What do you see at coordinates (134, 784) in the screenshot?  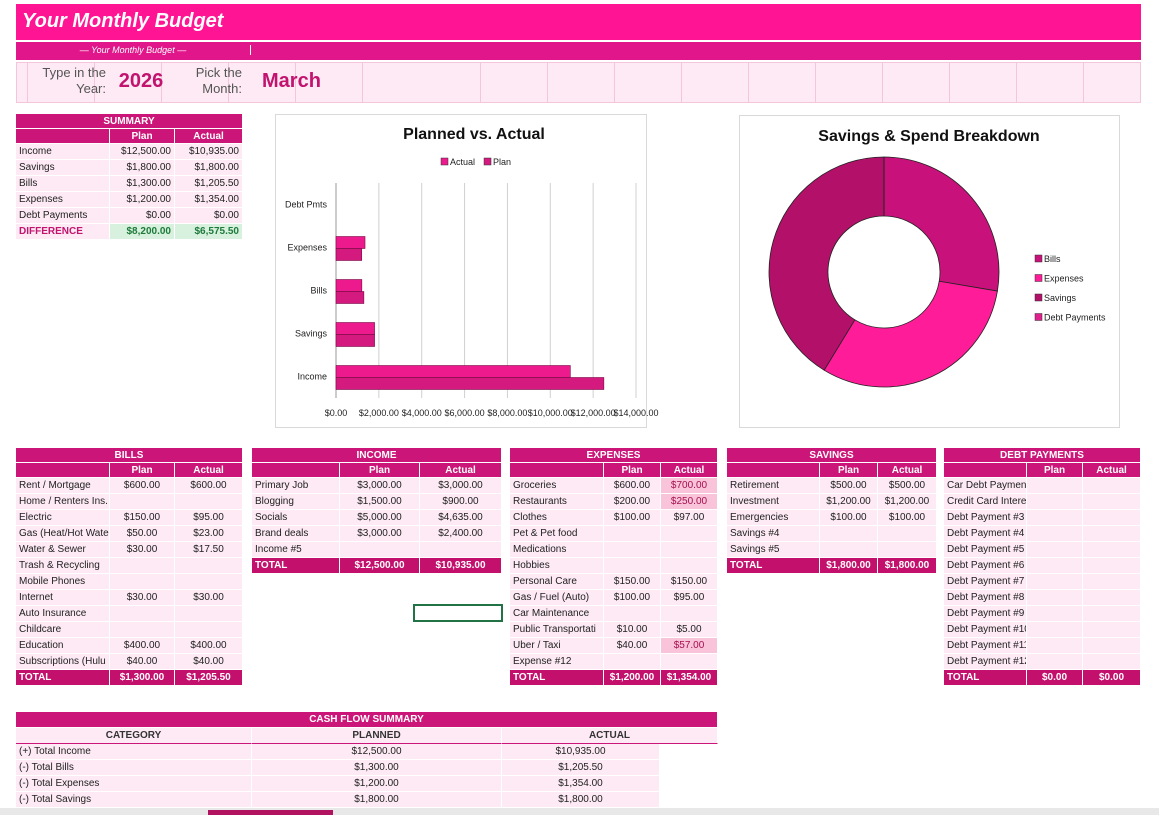 I see `line-item: (-) Total Expenses` at bounding box center [134, 784].